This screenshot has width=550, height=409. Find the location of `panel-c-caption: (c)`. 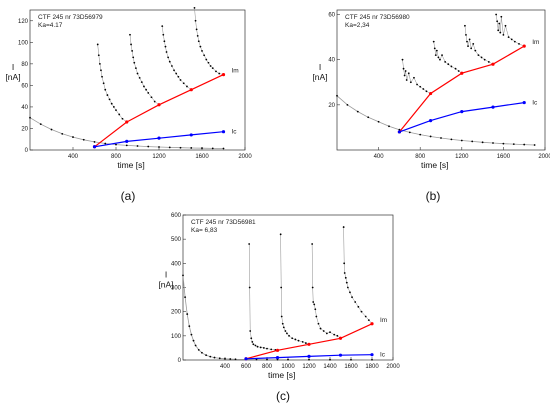

panel-c-caption: (c) is located at coordinates (283, 396).